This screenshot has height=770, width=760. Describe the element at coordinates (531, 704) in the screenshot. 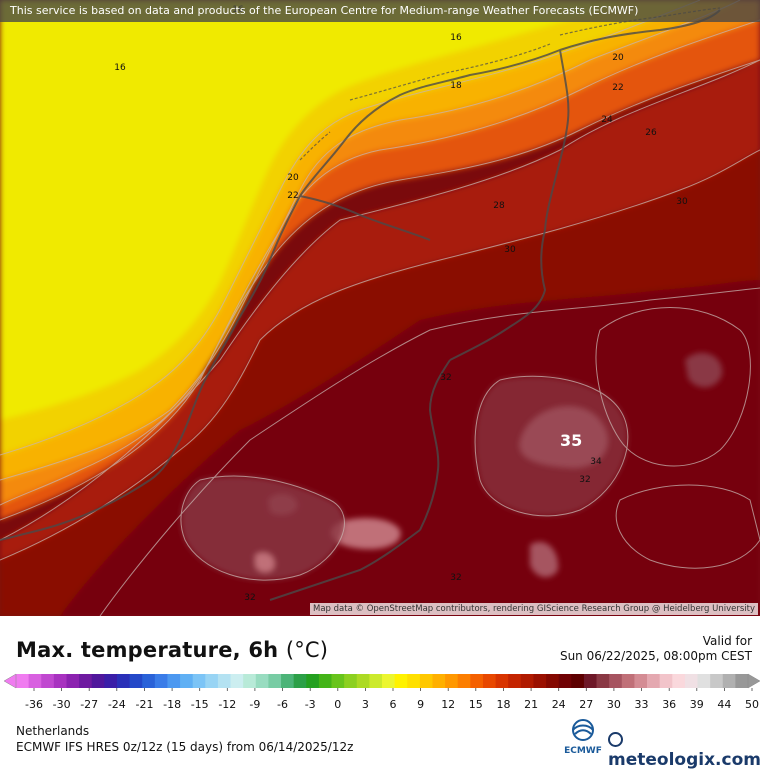

I see `scale-tick-label: 21` at that location.